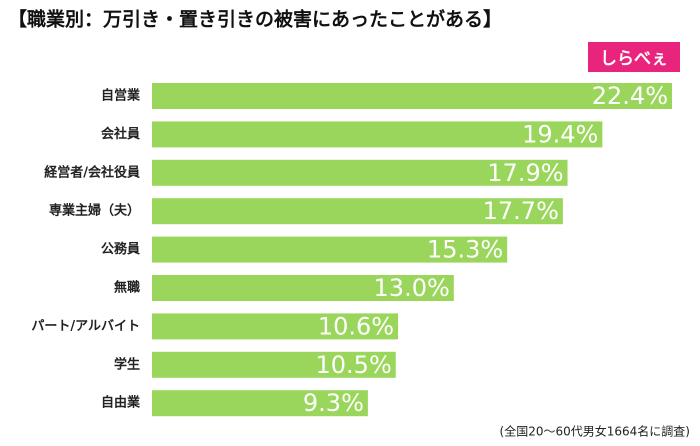  Describe the element at coordinates (94, 211) in the screenshot. I see `category-label: 専業主婦（夫）` at that location.